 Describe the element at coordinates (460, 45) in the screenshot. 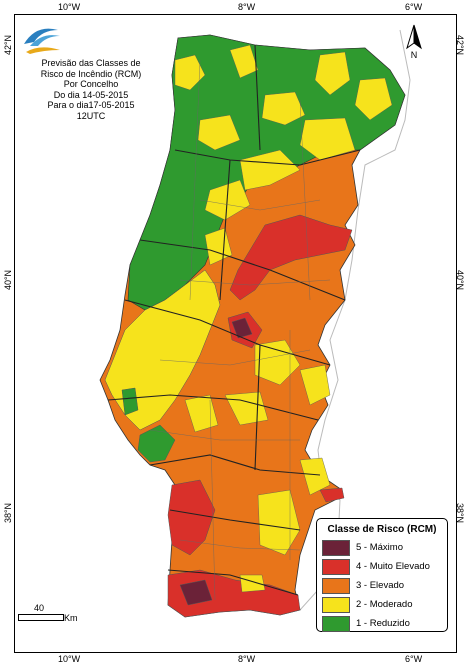

I see `tick-right-42n: 42°N` at that location.